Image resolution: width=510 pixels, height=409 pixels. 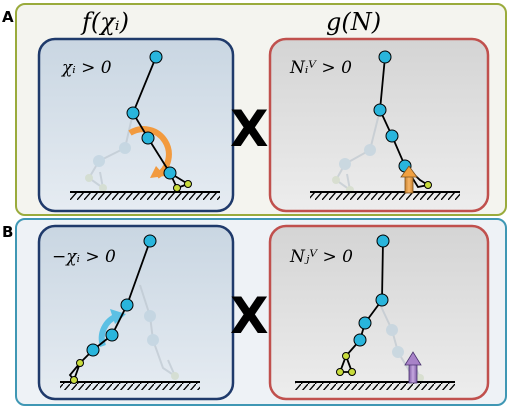 I want to click on condition-normal-force-j: Nⱼⱽ > 0, so click(x=321, y=257).